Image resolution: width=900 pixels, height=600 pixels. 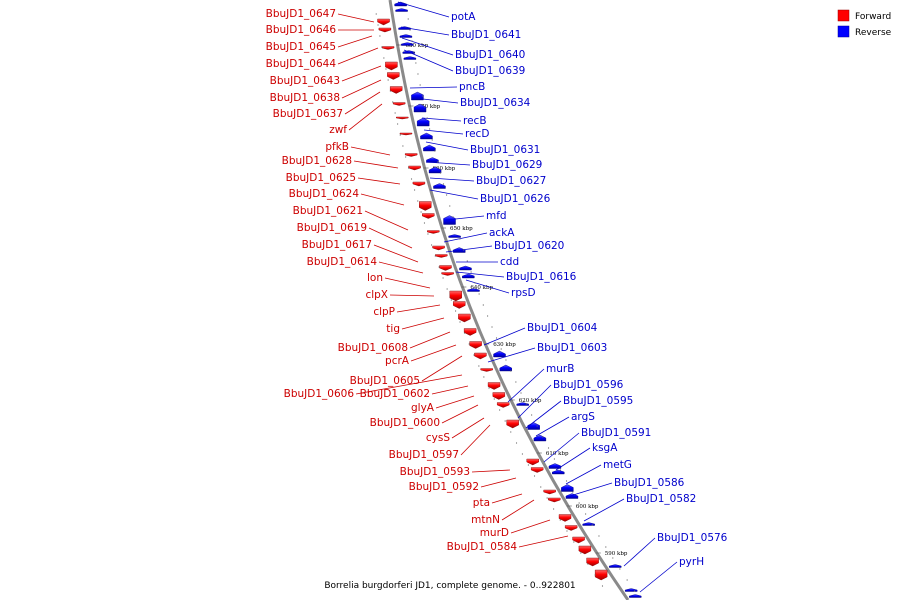 I want to click on gene-label-bbujd1-0576: BbuJD1_0576, so click(x=692, y=538).